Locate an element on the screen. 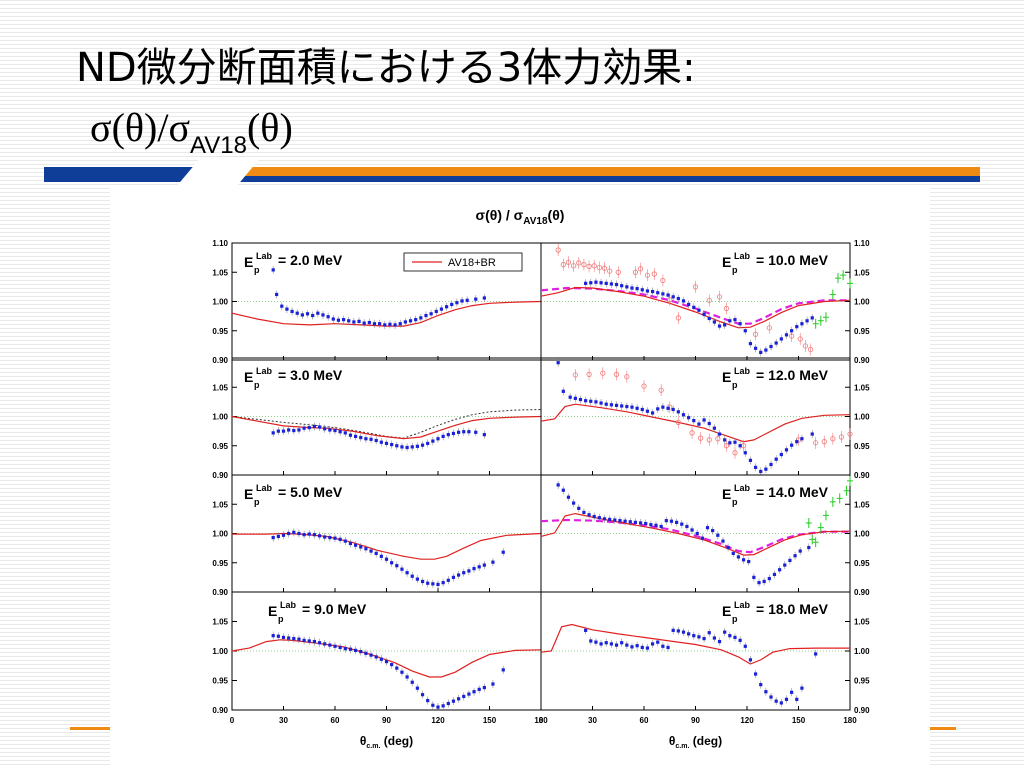  panel-2: 0.90 0.95 1.00 1.05 E p Lab = 5.0 MeV is located at coordinates (377, 535).